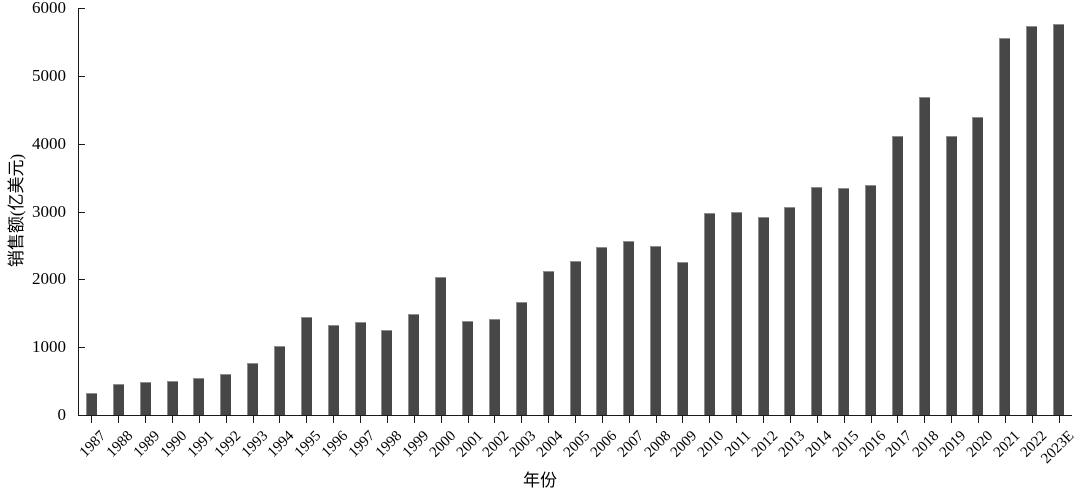 The height and width of the screenshot is (491, 1080). Describe the element at coordinates (49, 75) in the screenshot. I see `y-axis-tick-label: 5000` at that location.